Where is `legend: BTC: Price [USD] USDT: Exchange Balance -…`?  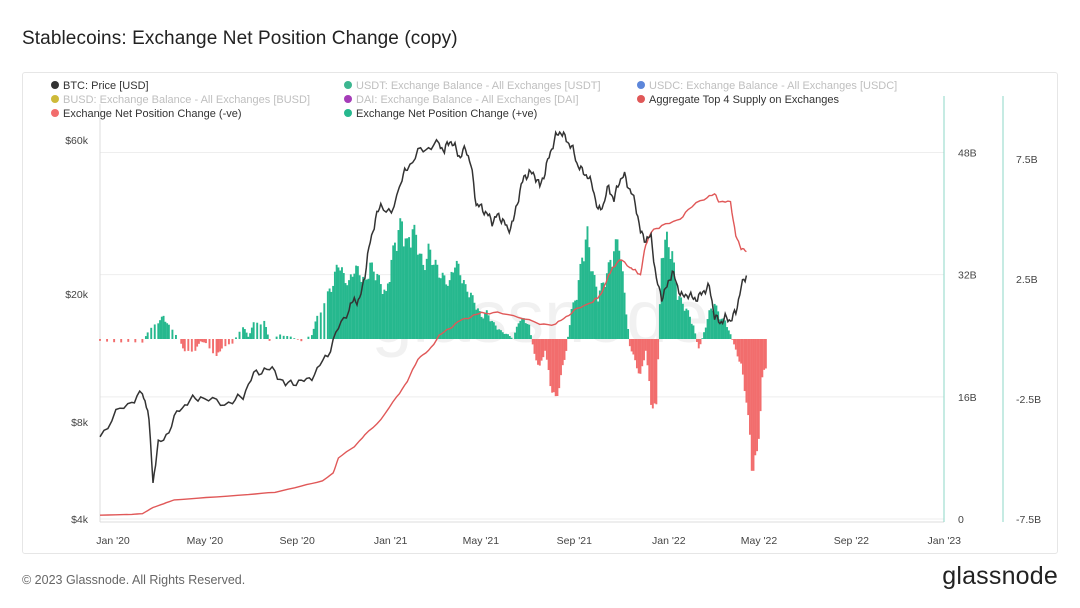
legend: BTC: Price [USD] USDT: Exchange Balance -… is located at coordinates (474, 100).